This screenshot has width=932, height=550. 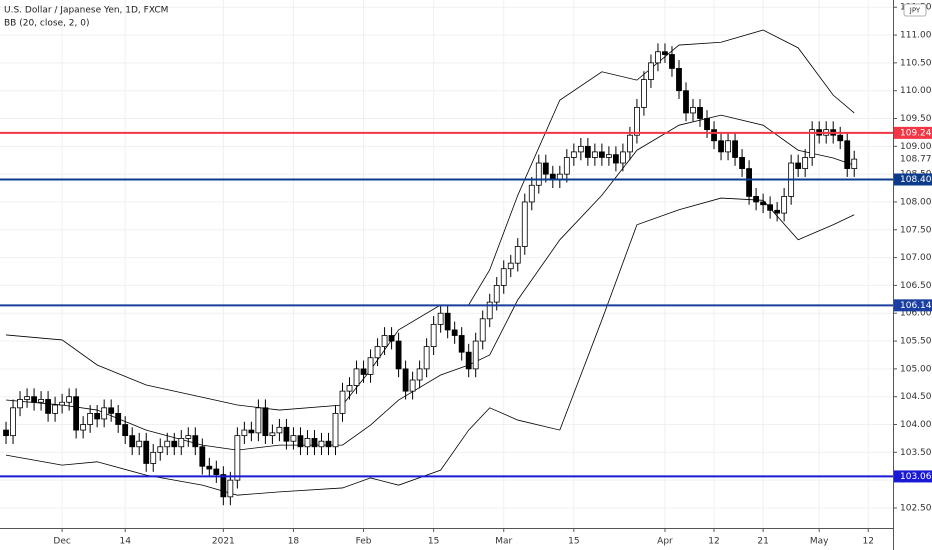 I want to click on y-tick-label: 103.500, so click(x=916, y=453).